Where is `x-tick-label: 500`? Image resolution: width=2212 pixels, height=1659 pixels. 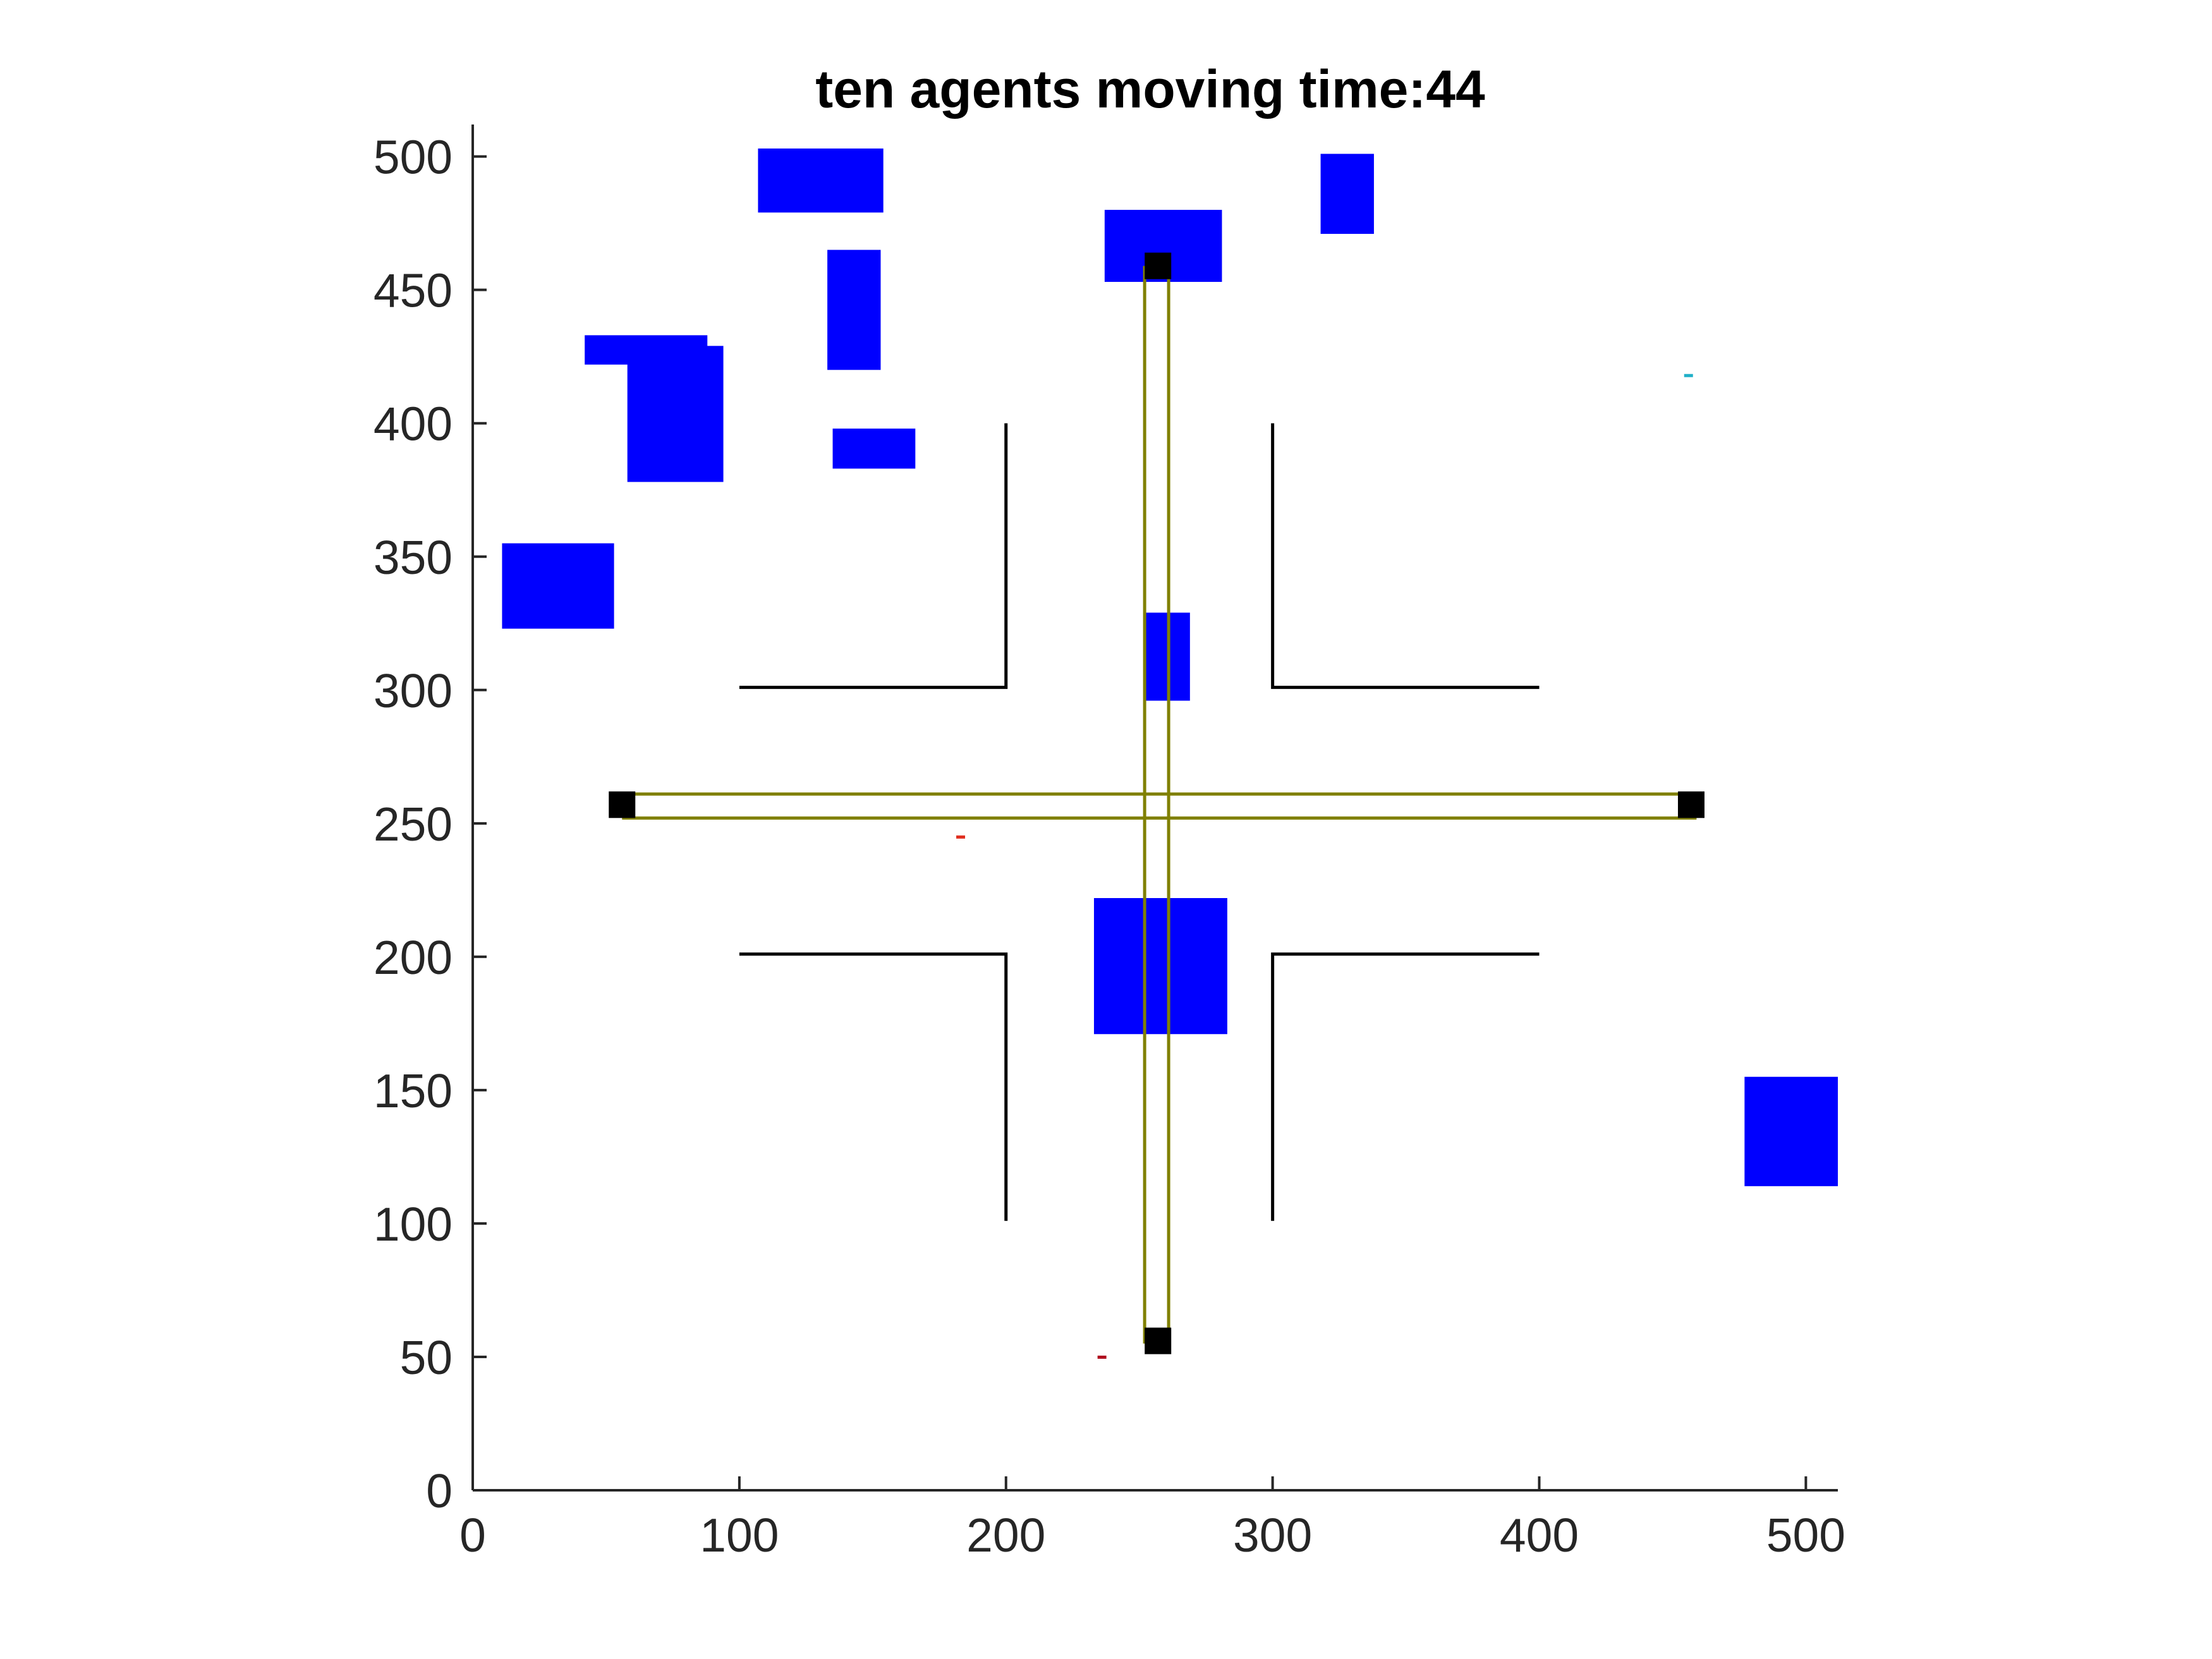
x-tick-label: 500 is located at coordinates (1805, 1535).